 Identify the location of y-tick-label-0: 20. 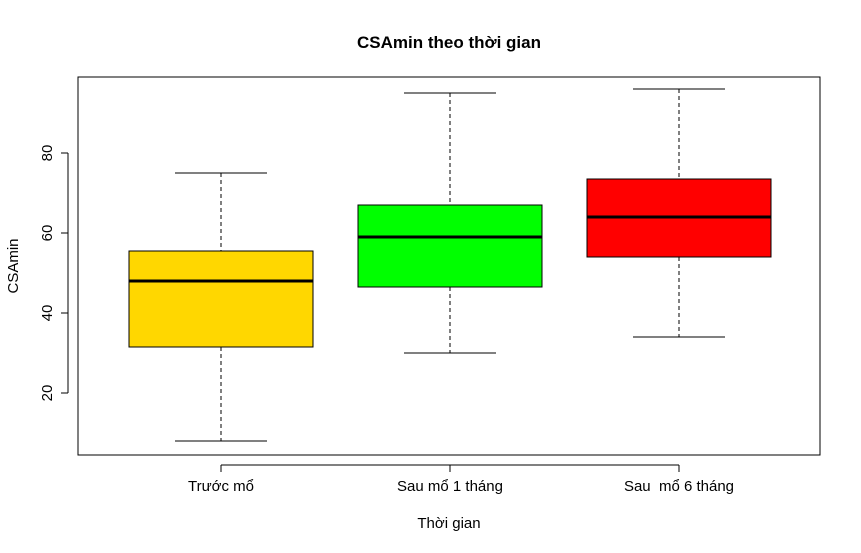
(47, 393).